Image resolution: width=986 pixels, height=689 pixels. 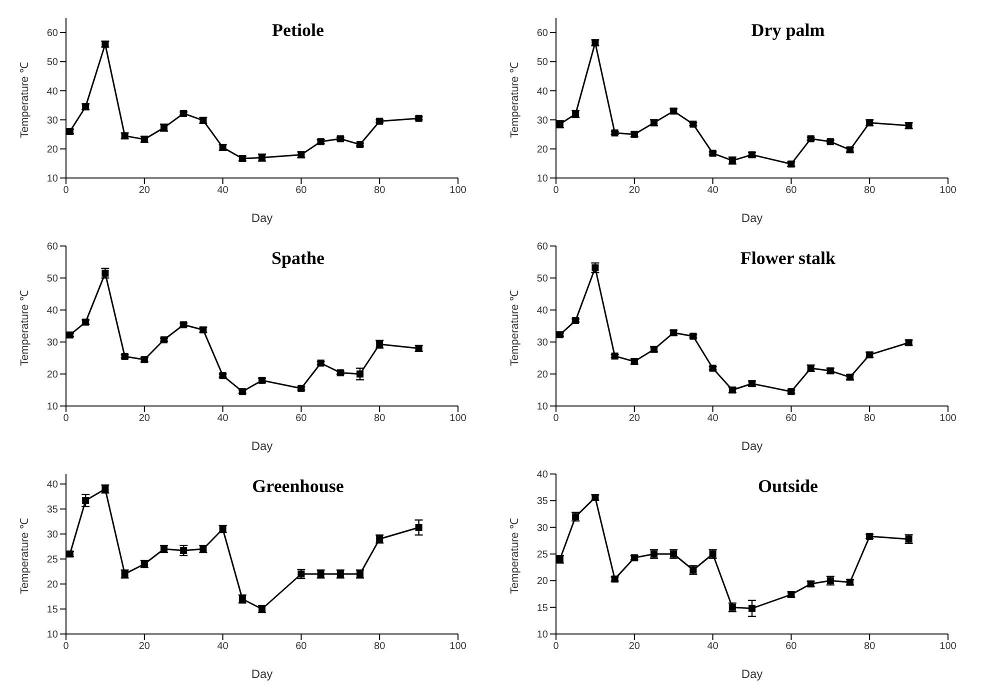 I want to click on chart-title: Outside, so click(x=787, y=486).